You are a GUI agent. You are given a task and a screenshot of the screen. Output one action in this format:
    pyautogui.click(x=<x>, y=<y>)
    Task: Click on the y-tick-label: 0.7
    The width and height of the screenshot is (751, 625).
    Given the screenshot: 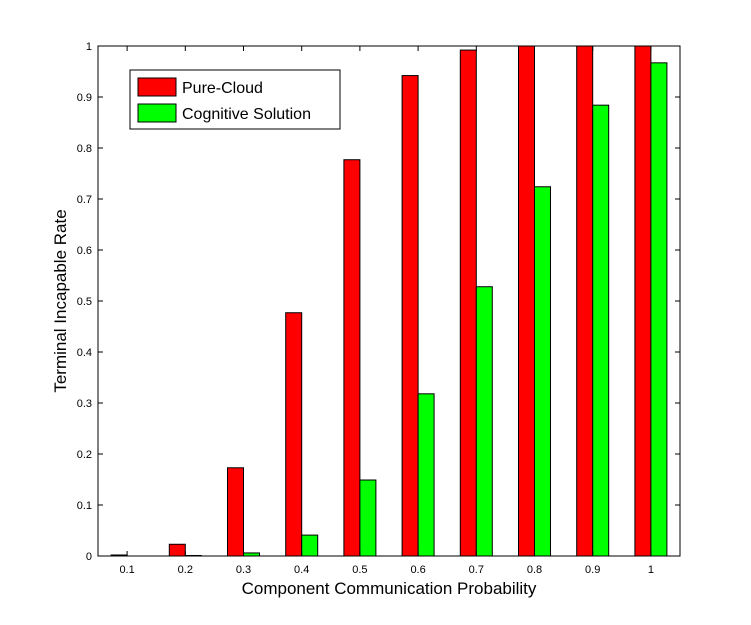 What is the action you would take?
    pyautogui.click(x=84, y=200)
    